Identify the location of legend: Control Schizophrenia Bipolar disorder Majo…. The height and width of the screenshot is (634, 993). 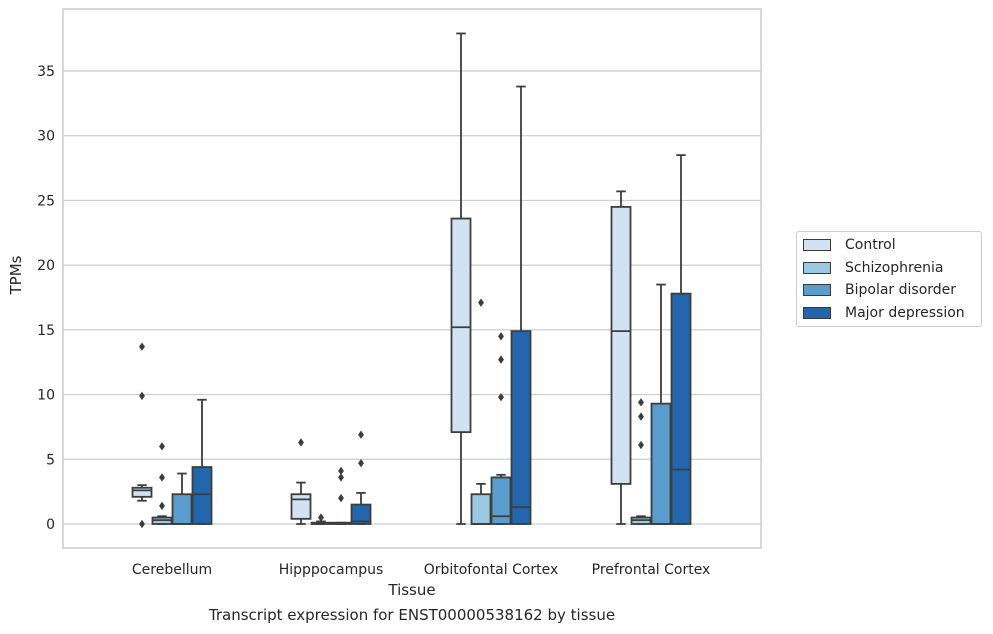
(889, 279).